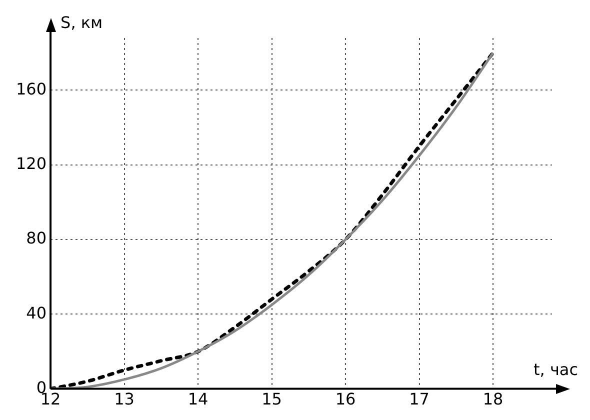  What do you see at coordinates (31, 88) in the screenshot?
I see `y-tick-label: 160` at bounding box center [31, 88].